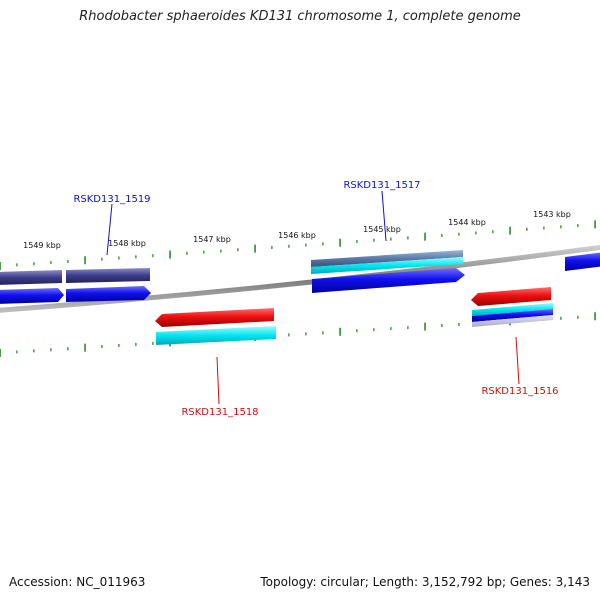 The height and width of the screenshot is (600, 600). Describe the element at coordinates (552, 214) in the screenshot. I see `kbp-label: 1543 kbp` at that location.